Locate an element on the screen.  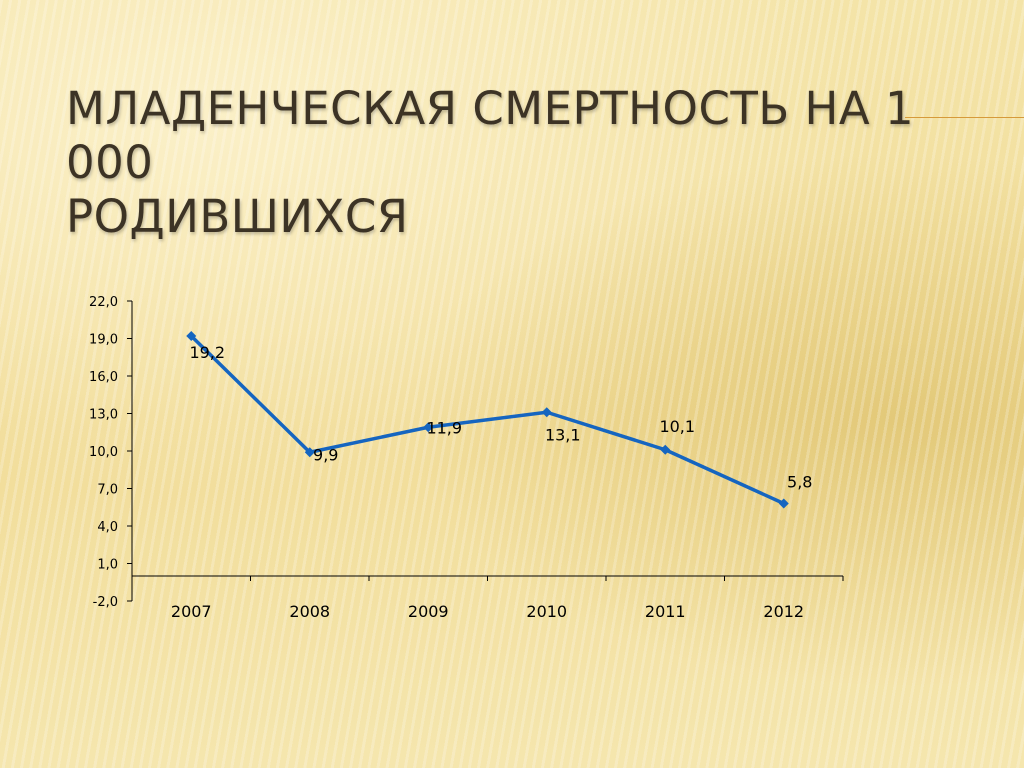
data-label: 19,2 is located at coordinates (207, 352).